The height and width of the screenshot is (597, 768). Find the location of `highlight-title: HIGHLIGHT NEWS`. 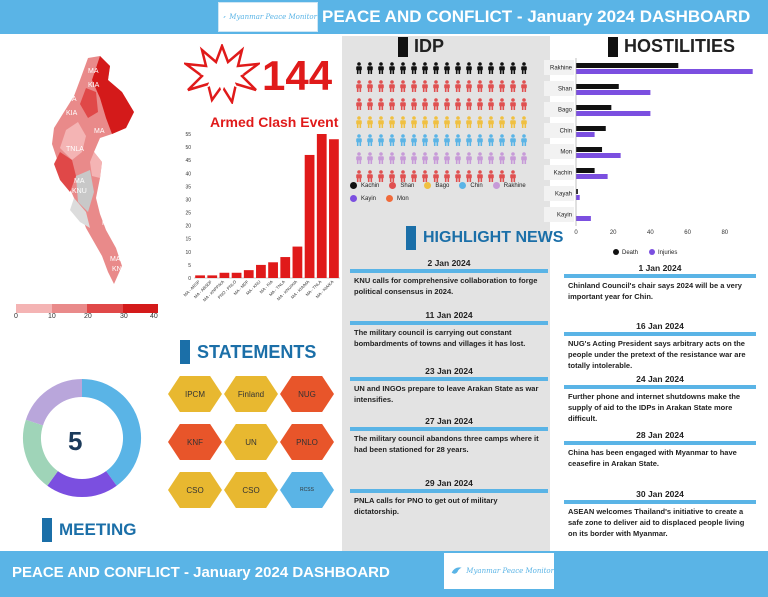

highlight-title: HIGHLIGHT NEWS is located at coordinates (493, 237).